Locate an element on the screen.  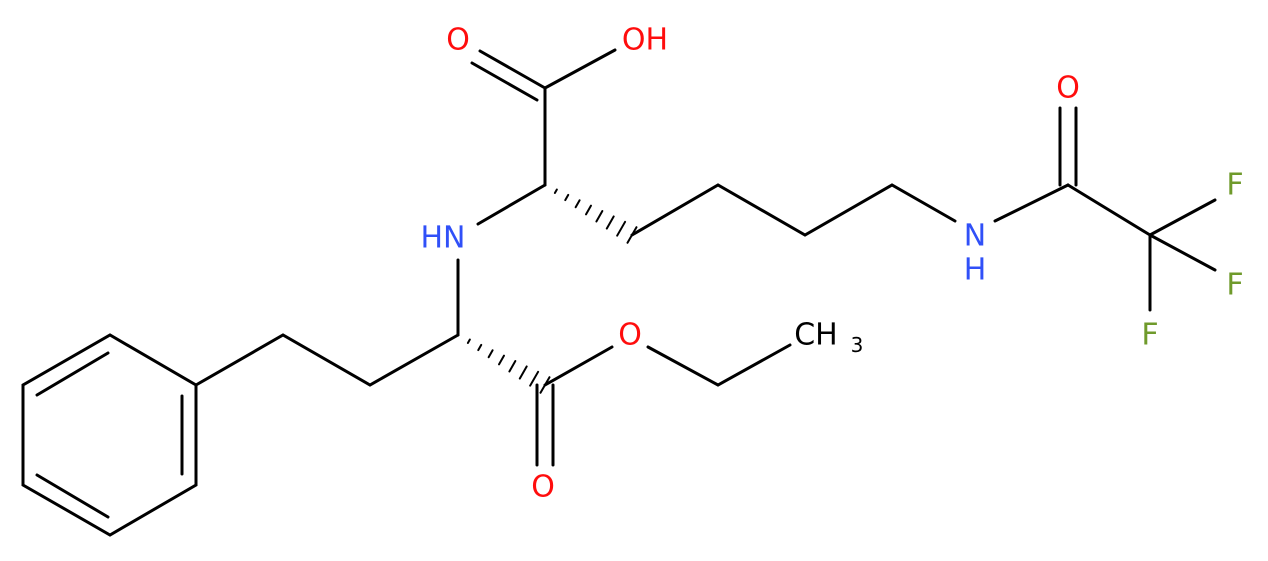
atom-subscript: 3 is located at coordinates (857, 345).